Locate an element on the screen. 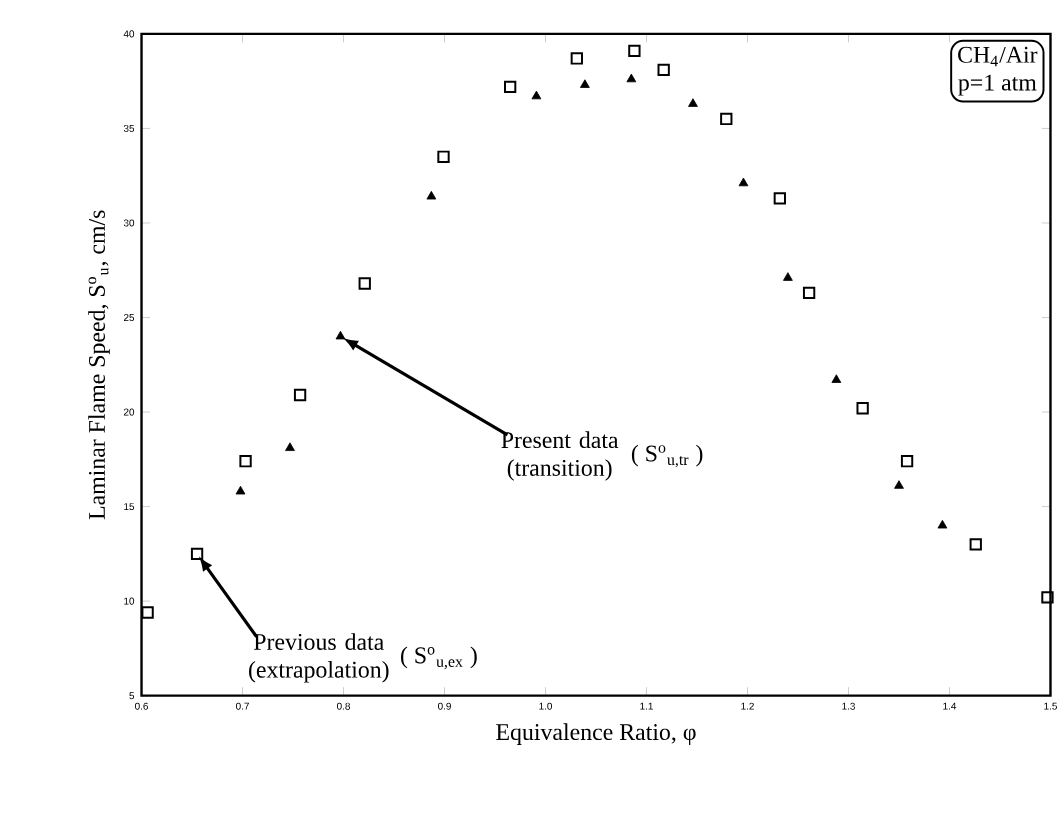  annotation: CH$_{4}$/Air is located at coordinates (998, 57).